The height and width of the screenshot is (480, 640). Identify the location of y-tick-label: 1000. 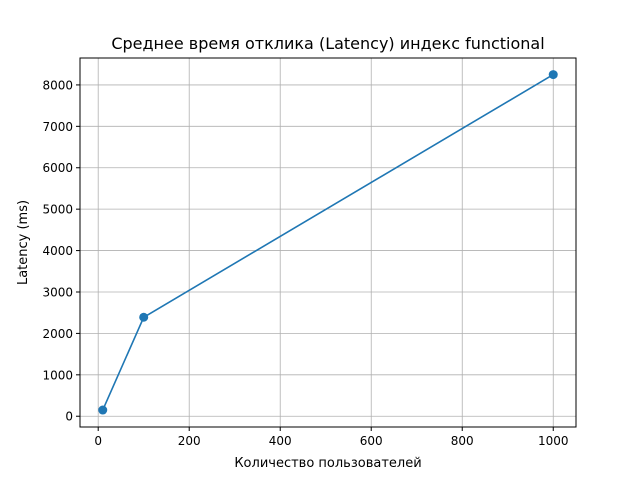
(57, 375).